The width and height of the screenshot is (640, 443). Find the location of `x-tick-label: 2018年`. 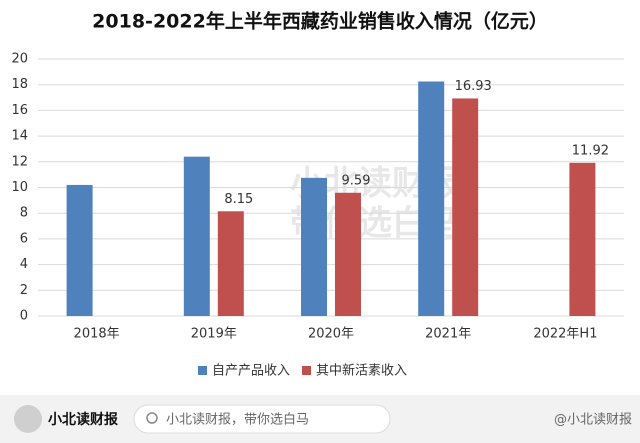

x-tick-label: 2018年 is located at coordinates (97, 334).